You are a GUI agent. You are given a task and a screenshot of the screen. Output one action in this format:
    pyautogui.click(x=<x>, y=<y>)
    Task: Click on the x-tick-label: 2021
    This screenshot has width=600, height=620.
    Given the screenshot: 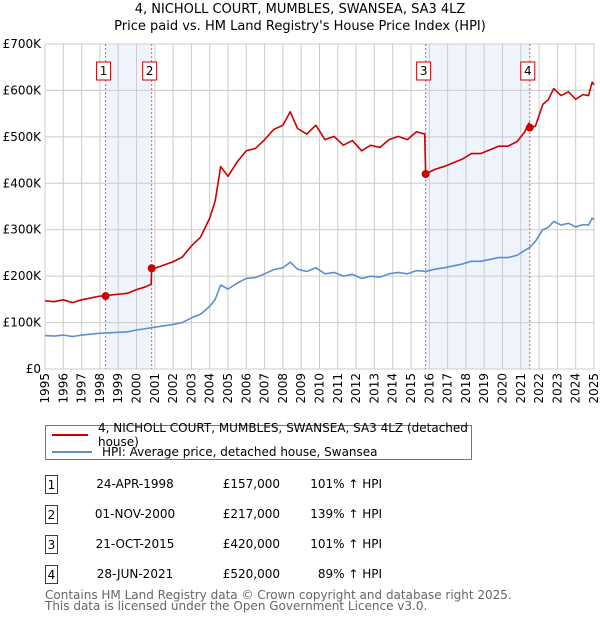 What is the action you would take?
    pyautogui.click(x=521, y=388)
    